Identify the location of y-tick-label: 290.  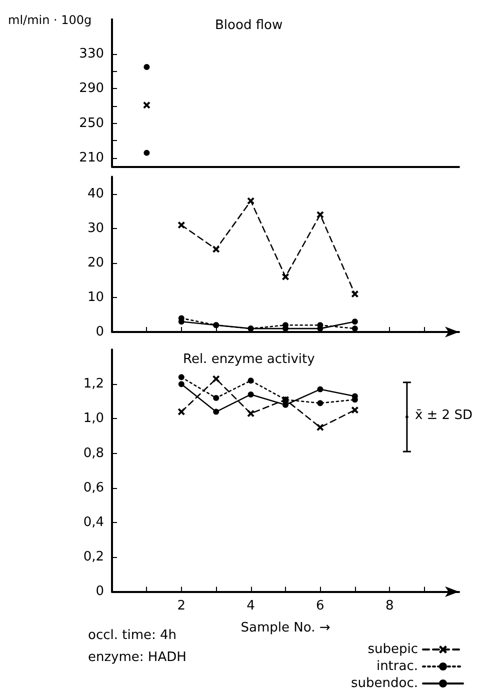
(91, 88).